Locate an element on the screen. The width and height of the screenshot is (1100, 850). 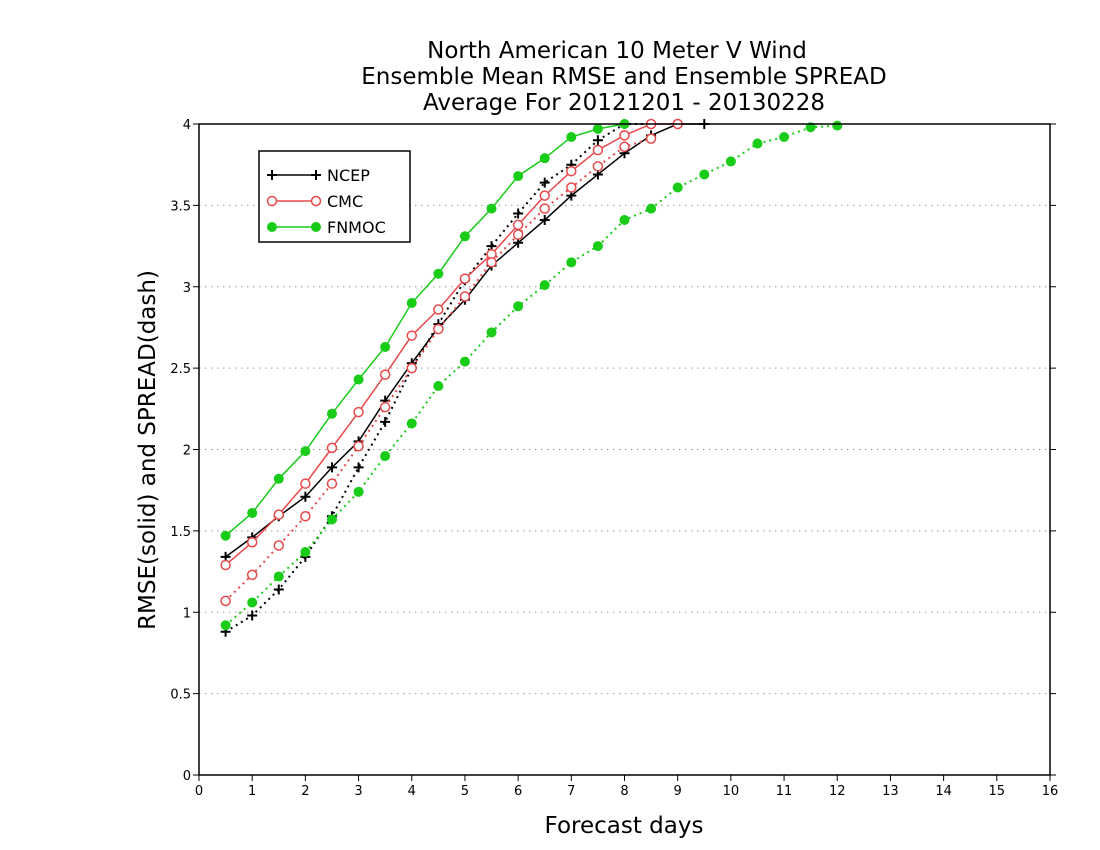
y-tick-label: 0 is located at coordinates (187, 776).